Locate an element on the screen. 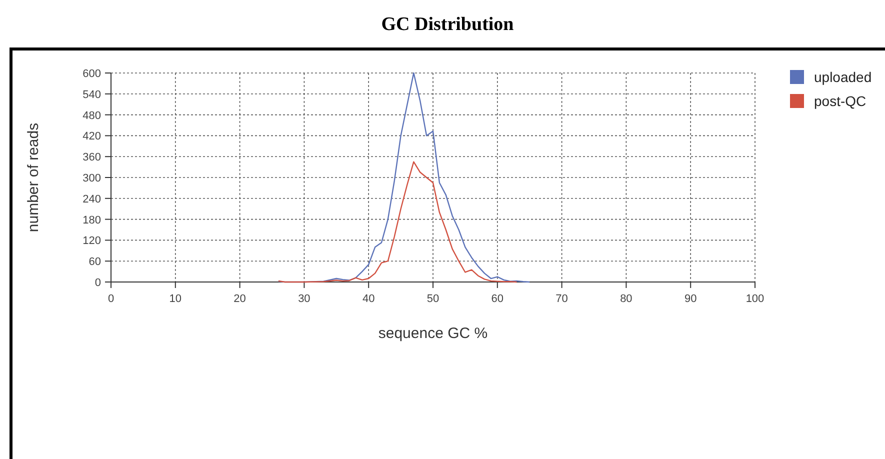 This screenshot has width=885, height=459. y-tick-label: 480 is located at coordinates (91, 116).